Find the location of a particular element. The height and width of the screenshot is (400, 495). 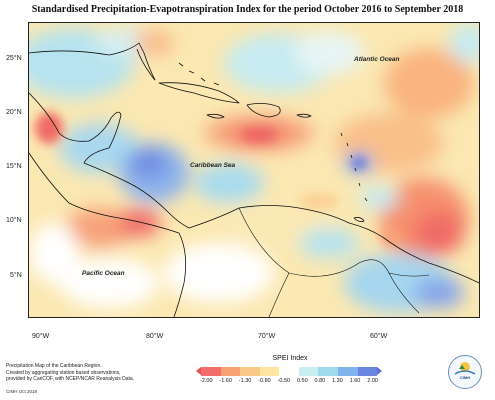

legend-tick-label: -0.80 is located at coordinates (264, 381).